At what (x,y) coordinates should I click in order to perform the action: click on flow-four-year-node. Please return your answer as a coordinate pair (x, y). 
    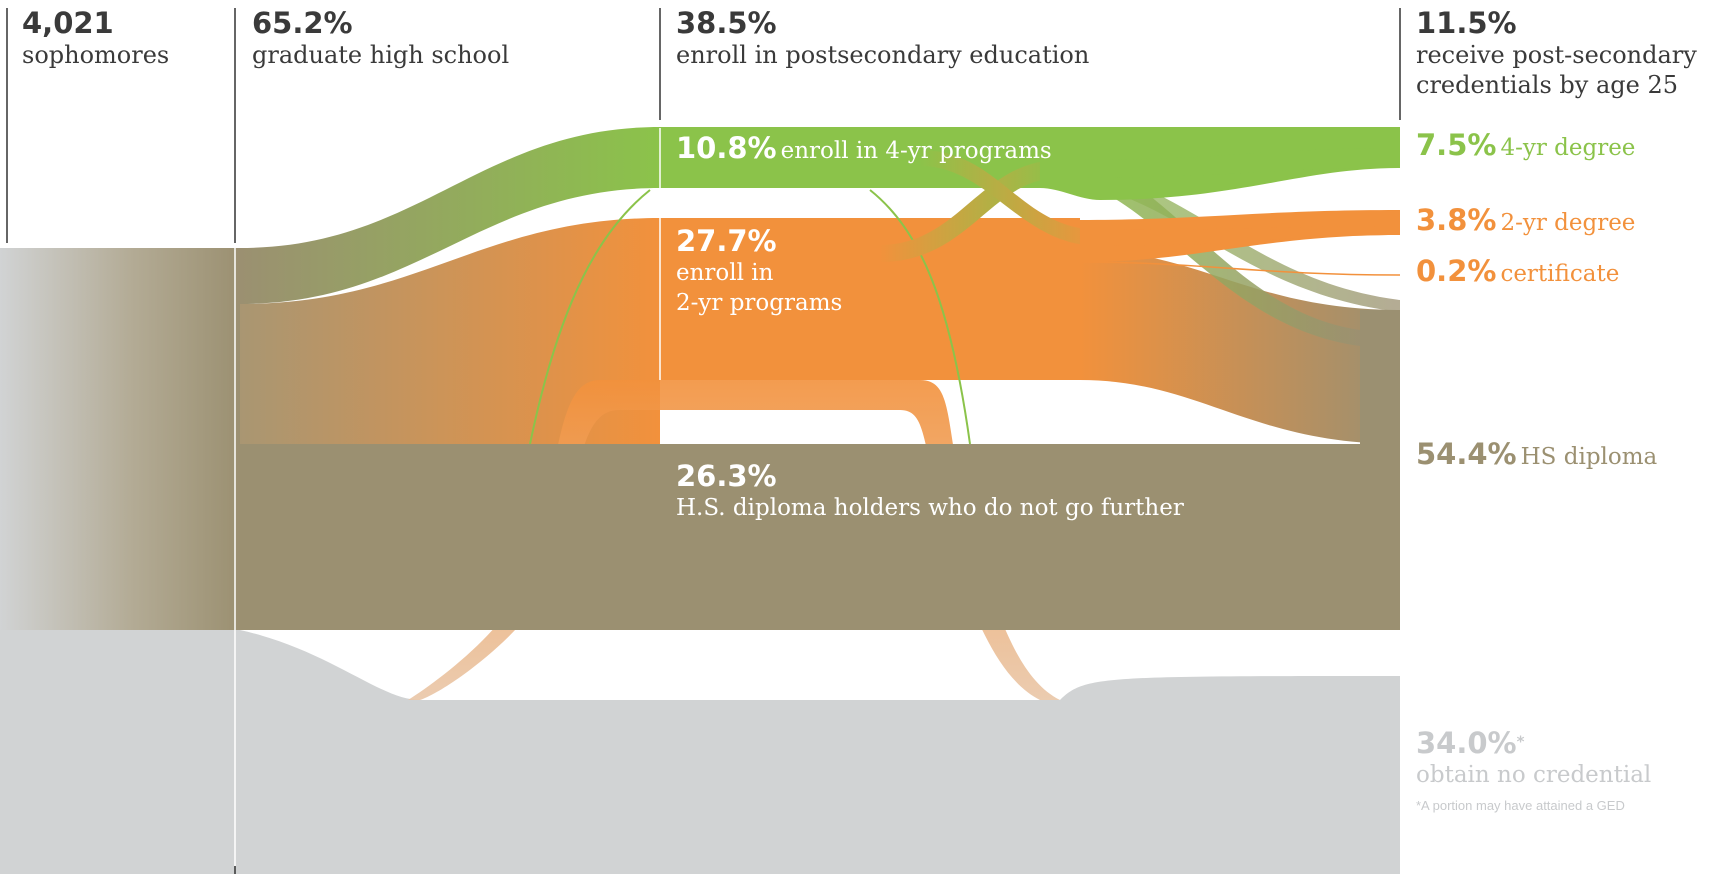
    Looking at the image, I should click on (850, 157).